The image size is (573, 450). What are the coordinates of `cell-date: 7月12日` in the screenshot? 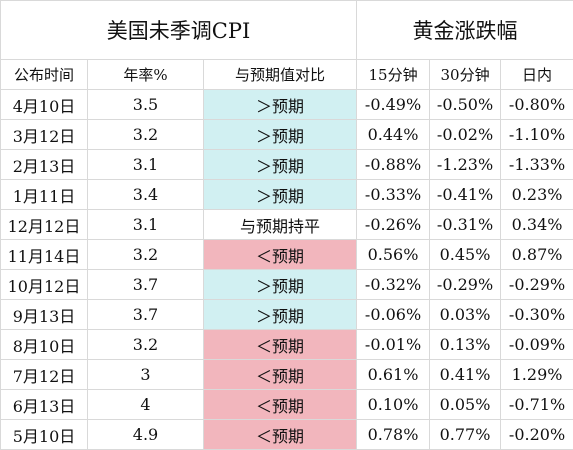 It's located at (44, 374).